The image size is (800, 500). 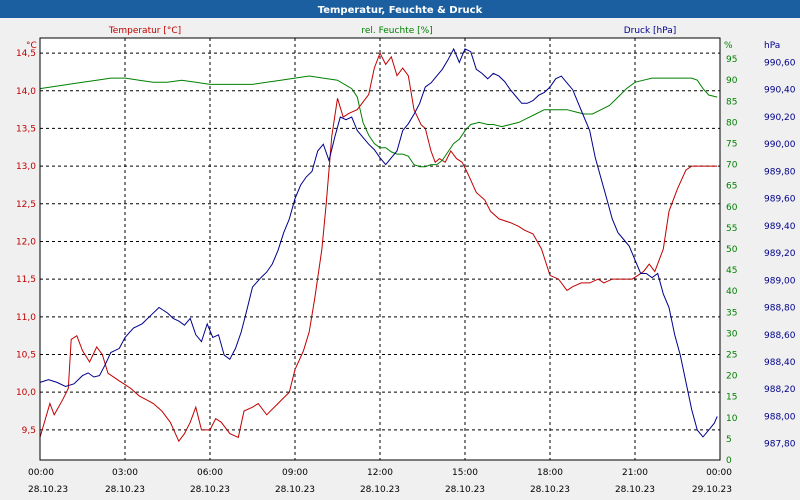 What do you see at coordinates (26, 54) in the screenshot?
I see `temperature-tick-label: 14,5` at bounding box center [26, 54].